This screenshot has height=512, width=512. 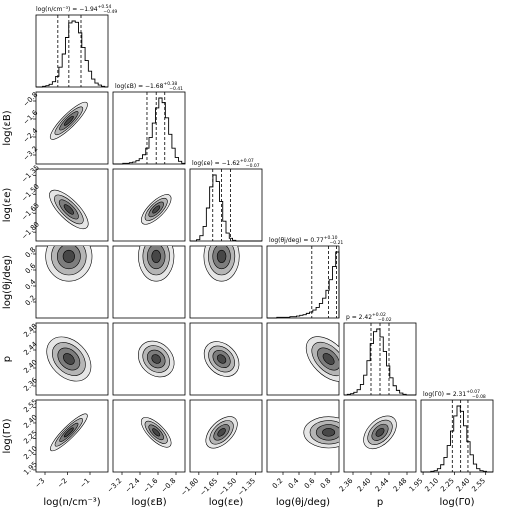 I want to click on panel-5-0: 1.952.102.252.402.55−3 −2 −1, so click(x=65, y=444).